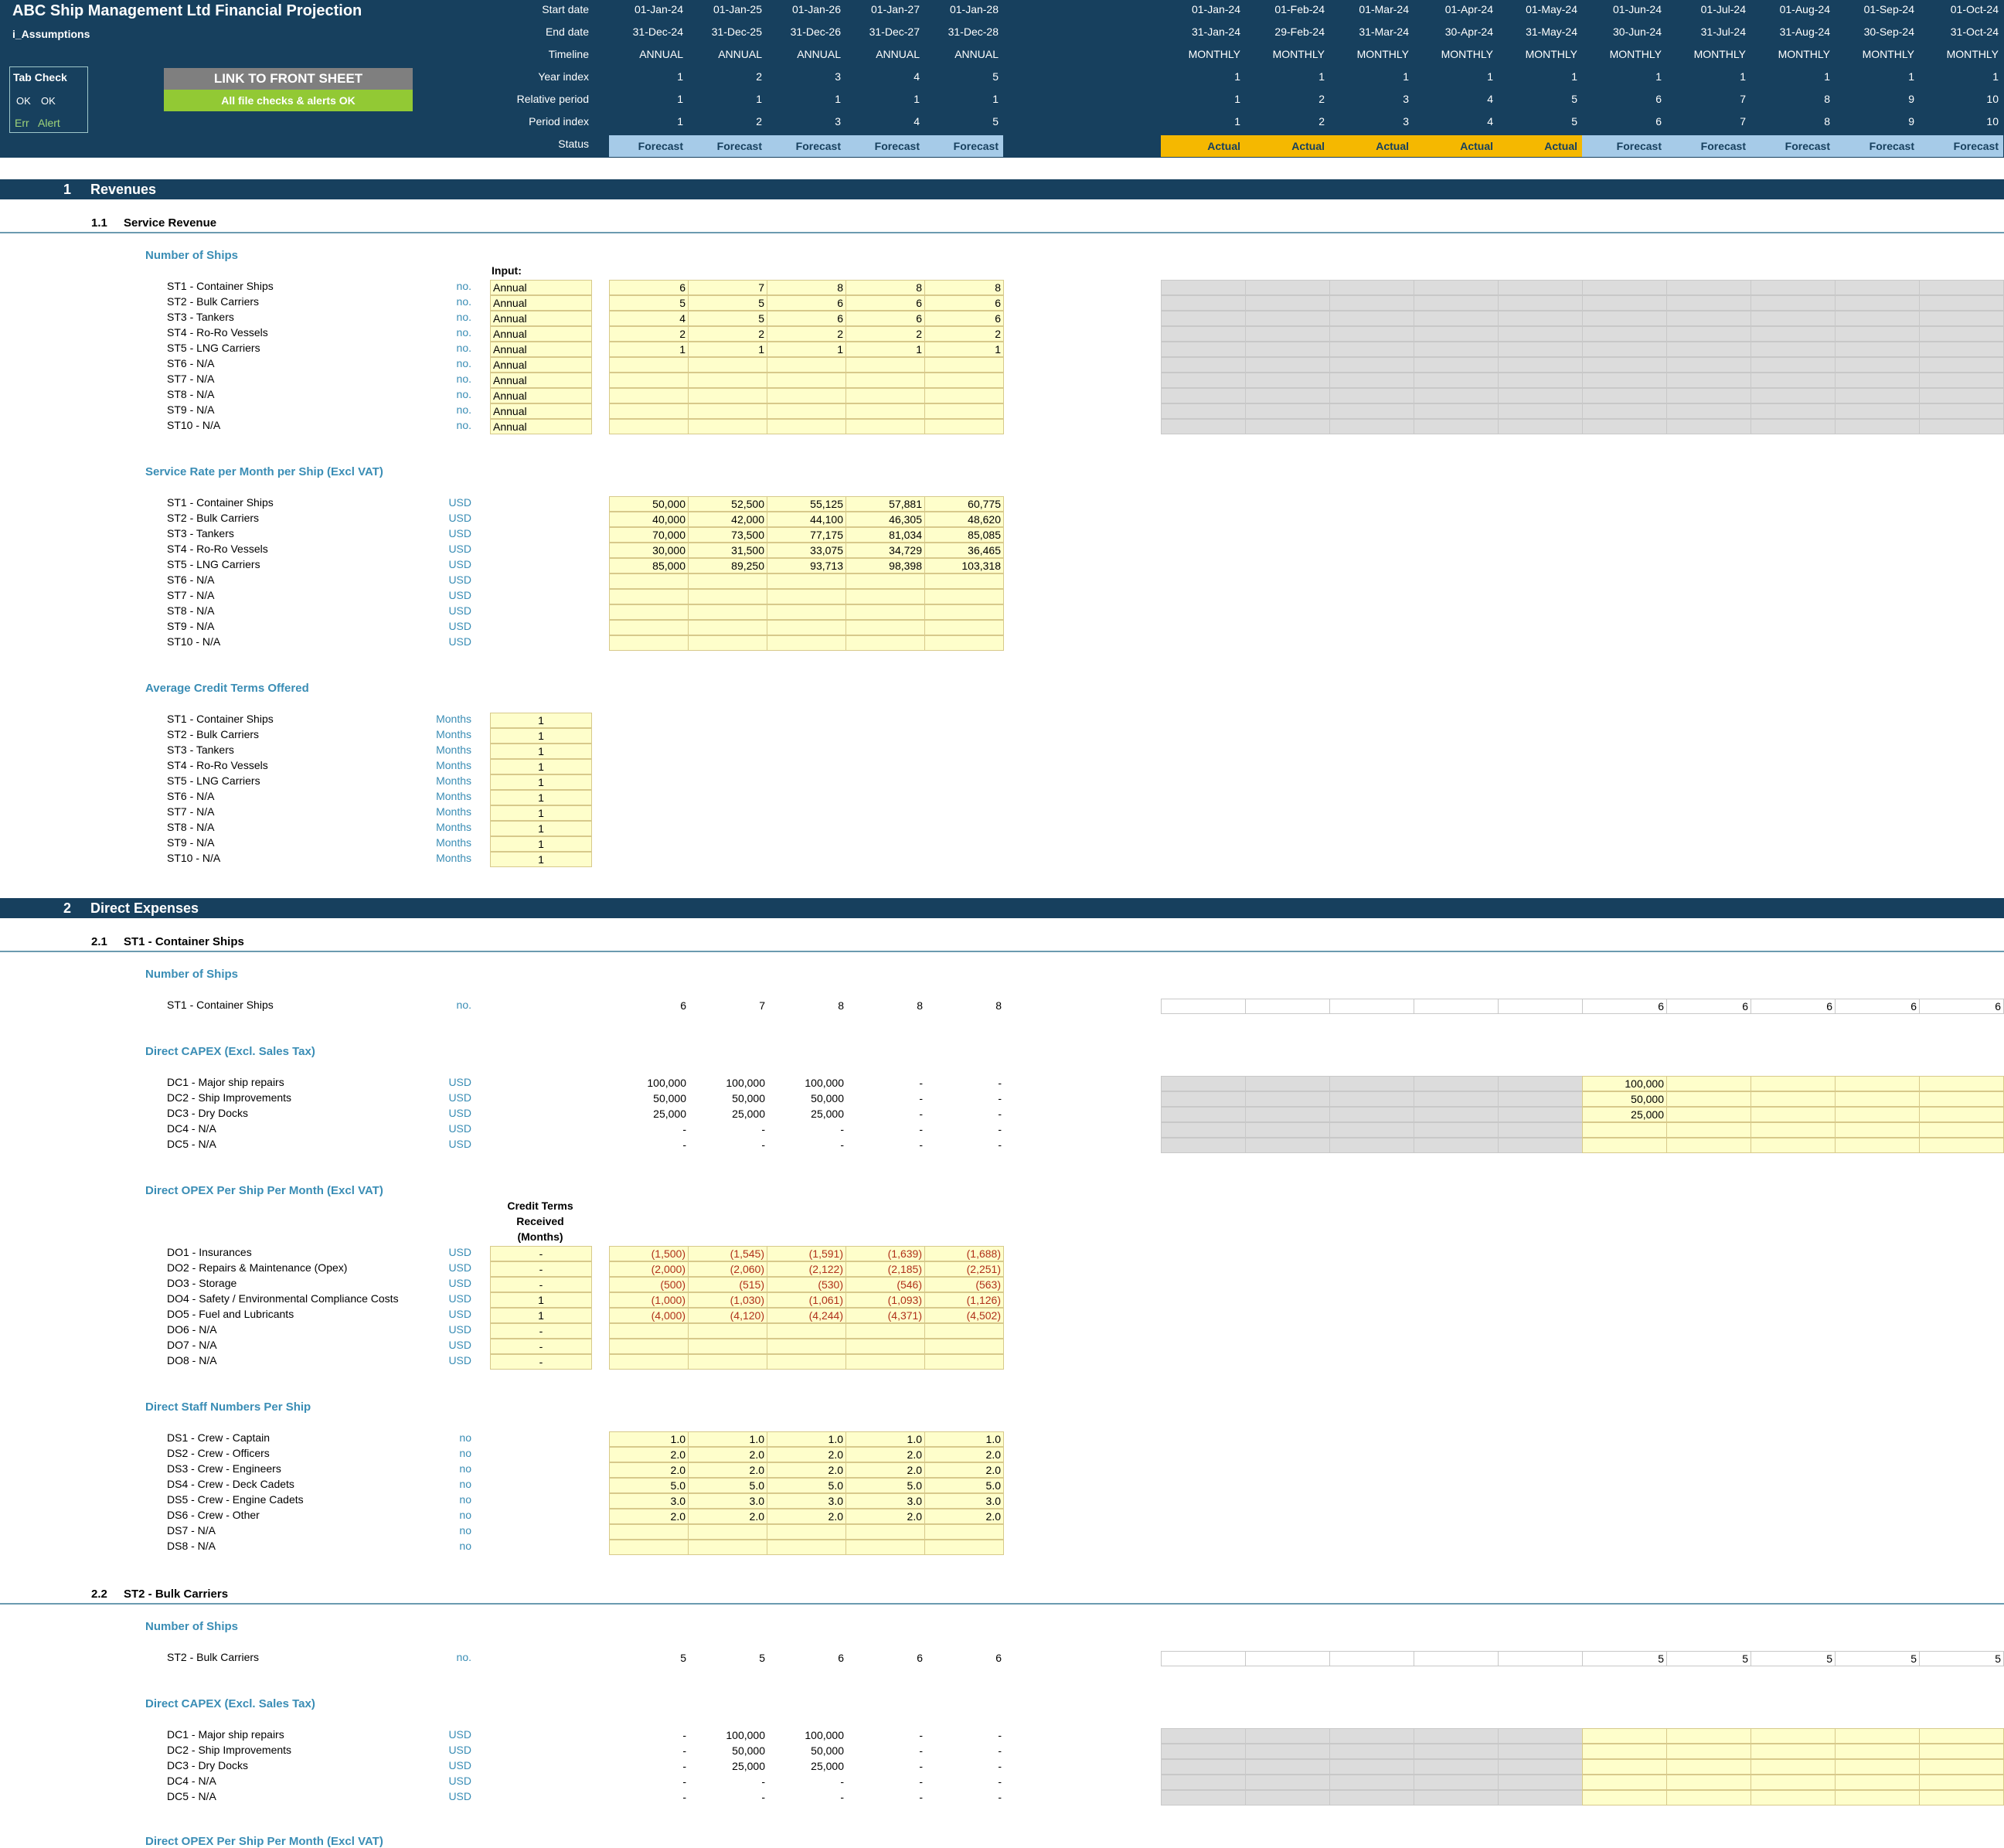  I want to click on value-cell: 98,398, so click(885, 565).